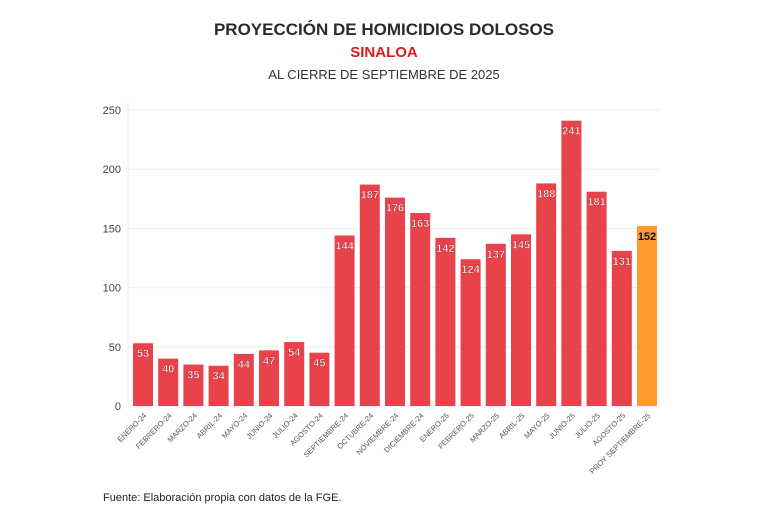 Image resolution: width=768 pixels, height=512 pixels. What do you see at coordinates (112, 289) in the screenshot?
I see `y-tick-label: 100` at bounding box center [112, 289].